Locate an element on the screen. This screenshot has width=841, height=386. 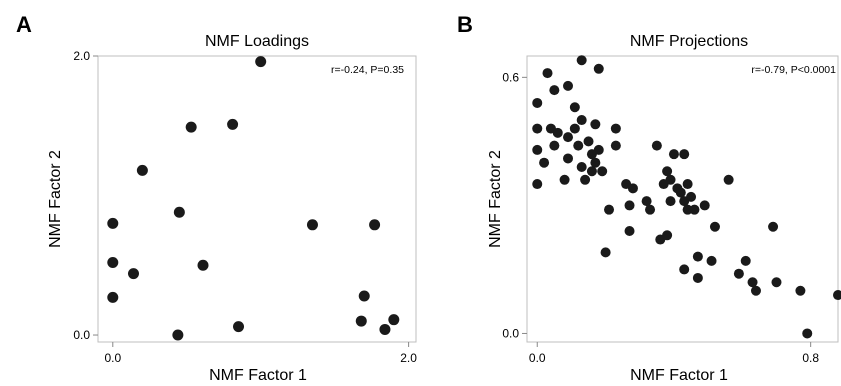
panel-a-title: NMF Loadings is located at coordinates (257, 41).